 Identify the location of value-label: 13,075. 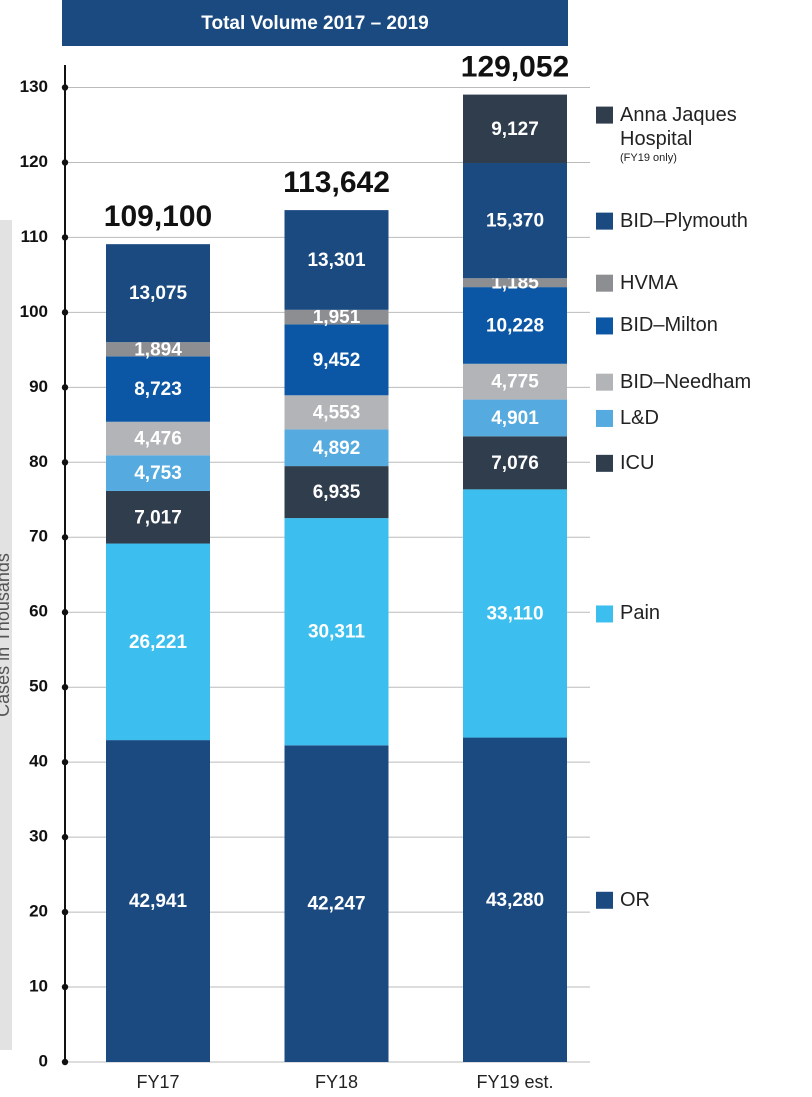
(158, 293).